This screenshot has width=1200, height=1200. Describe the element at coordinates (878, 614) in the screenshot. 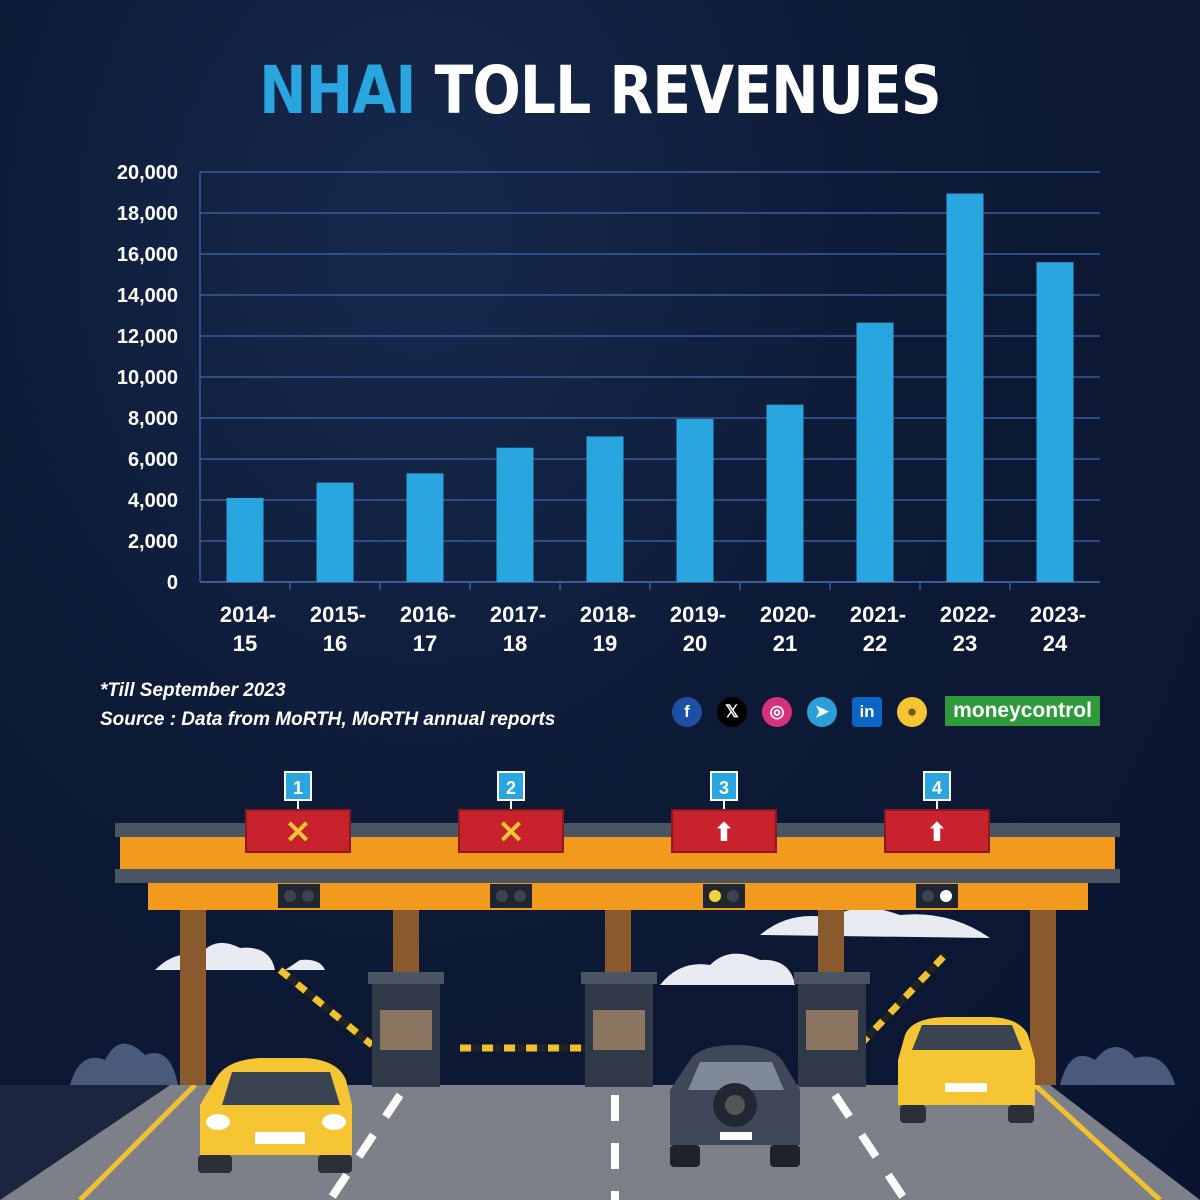

I see `x-tick-label: 2021-` at that location.